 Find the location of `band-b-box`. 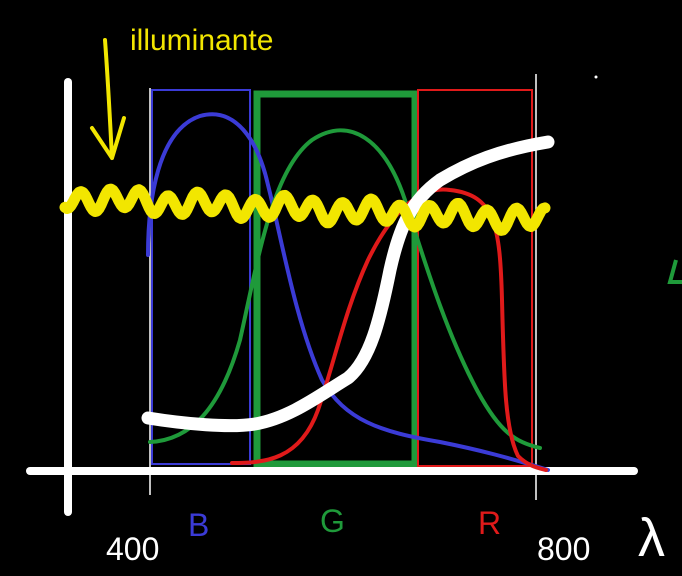

band-b-box is located at coordinates (201, 277).